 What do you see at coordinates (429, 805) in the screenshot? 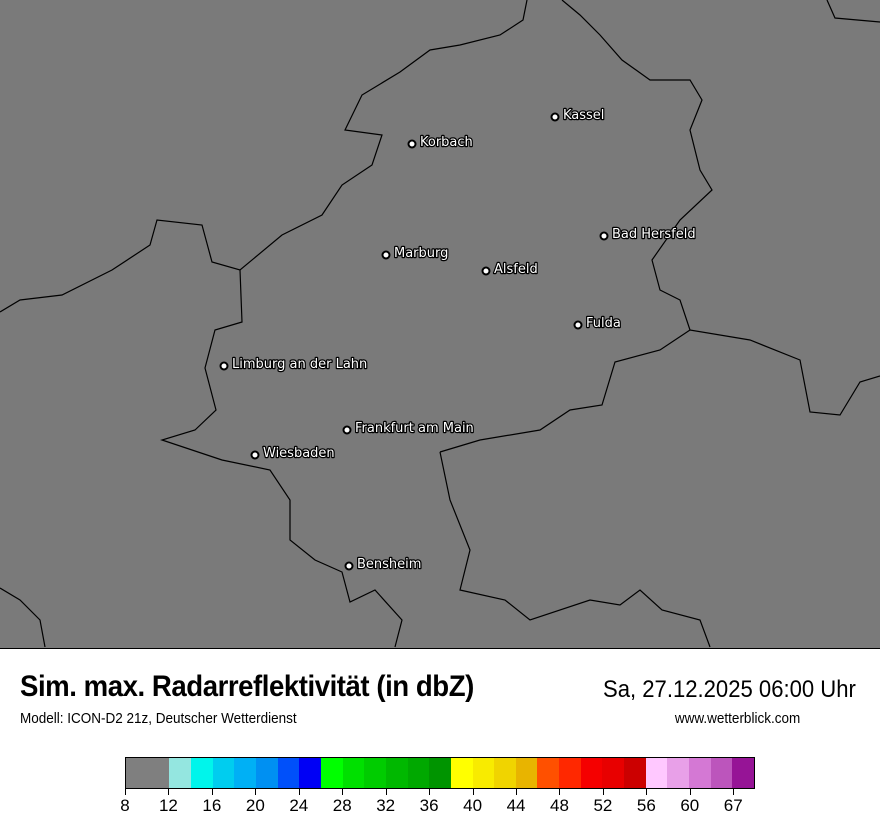
I see `tick-label: 36` at bounding box center [429, 805].